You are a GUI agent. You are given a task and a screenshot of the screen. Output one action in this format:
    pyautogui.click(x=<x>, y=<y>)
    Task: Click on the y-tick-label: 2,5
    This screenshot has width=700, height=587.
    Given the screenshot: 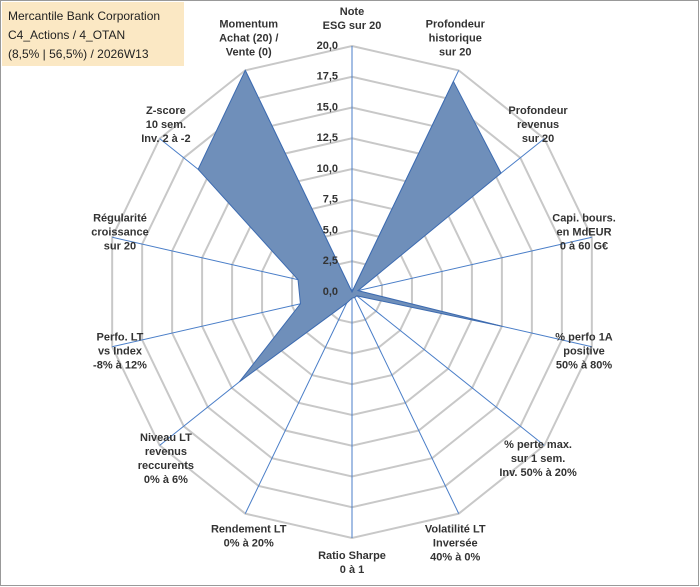 What is the action you would take?
    pyautogui.click(x=330, y=261)
    